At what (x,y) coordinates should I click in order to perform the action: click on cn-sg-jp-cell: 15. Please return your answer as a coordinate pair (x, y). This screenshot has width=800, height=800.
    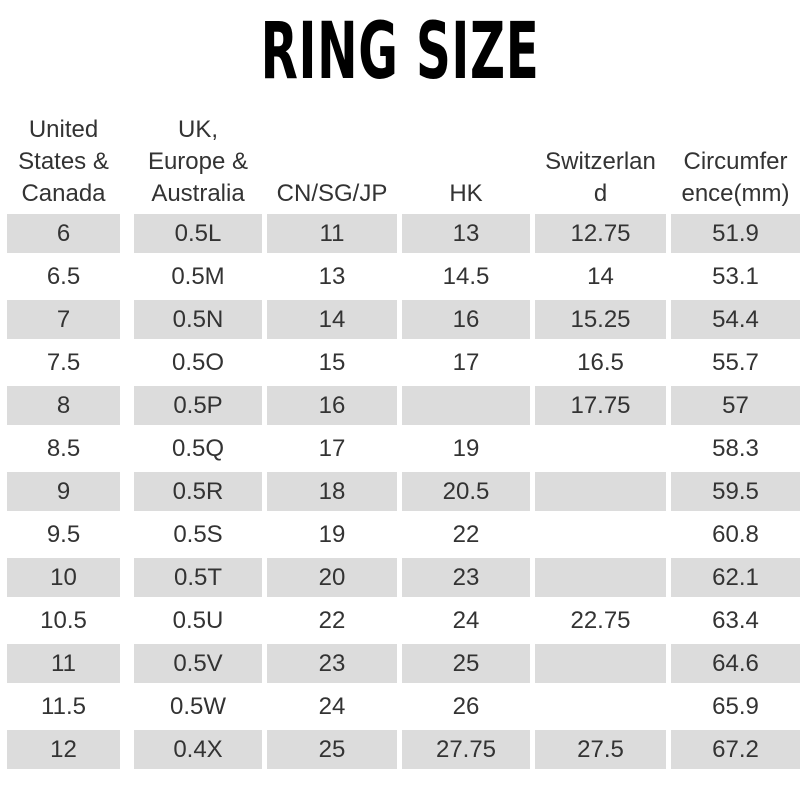
    Looking at the image, I should click on (332, 362).